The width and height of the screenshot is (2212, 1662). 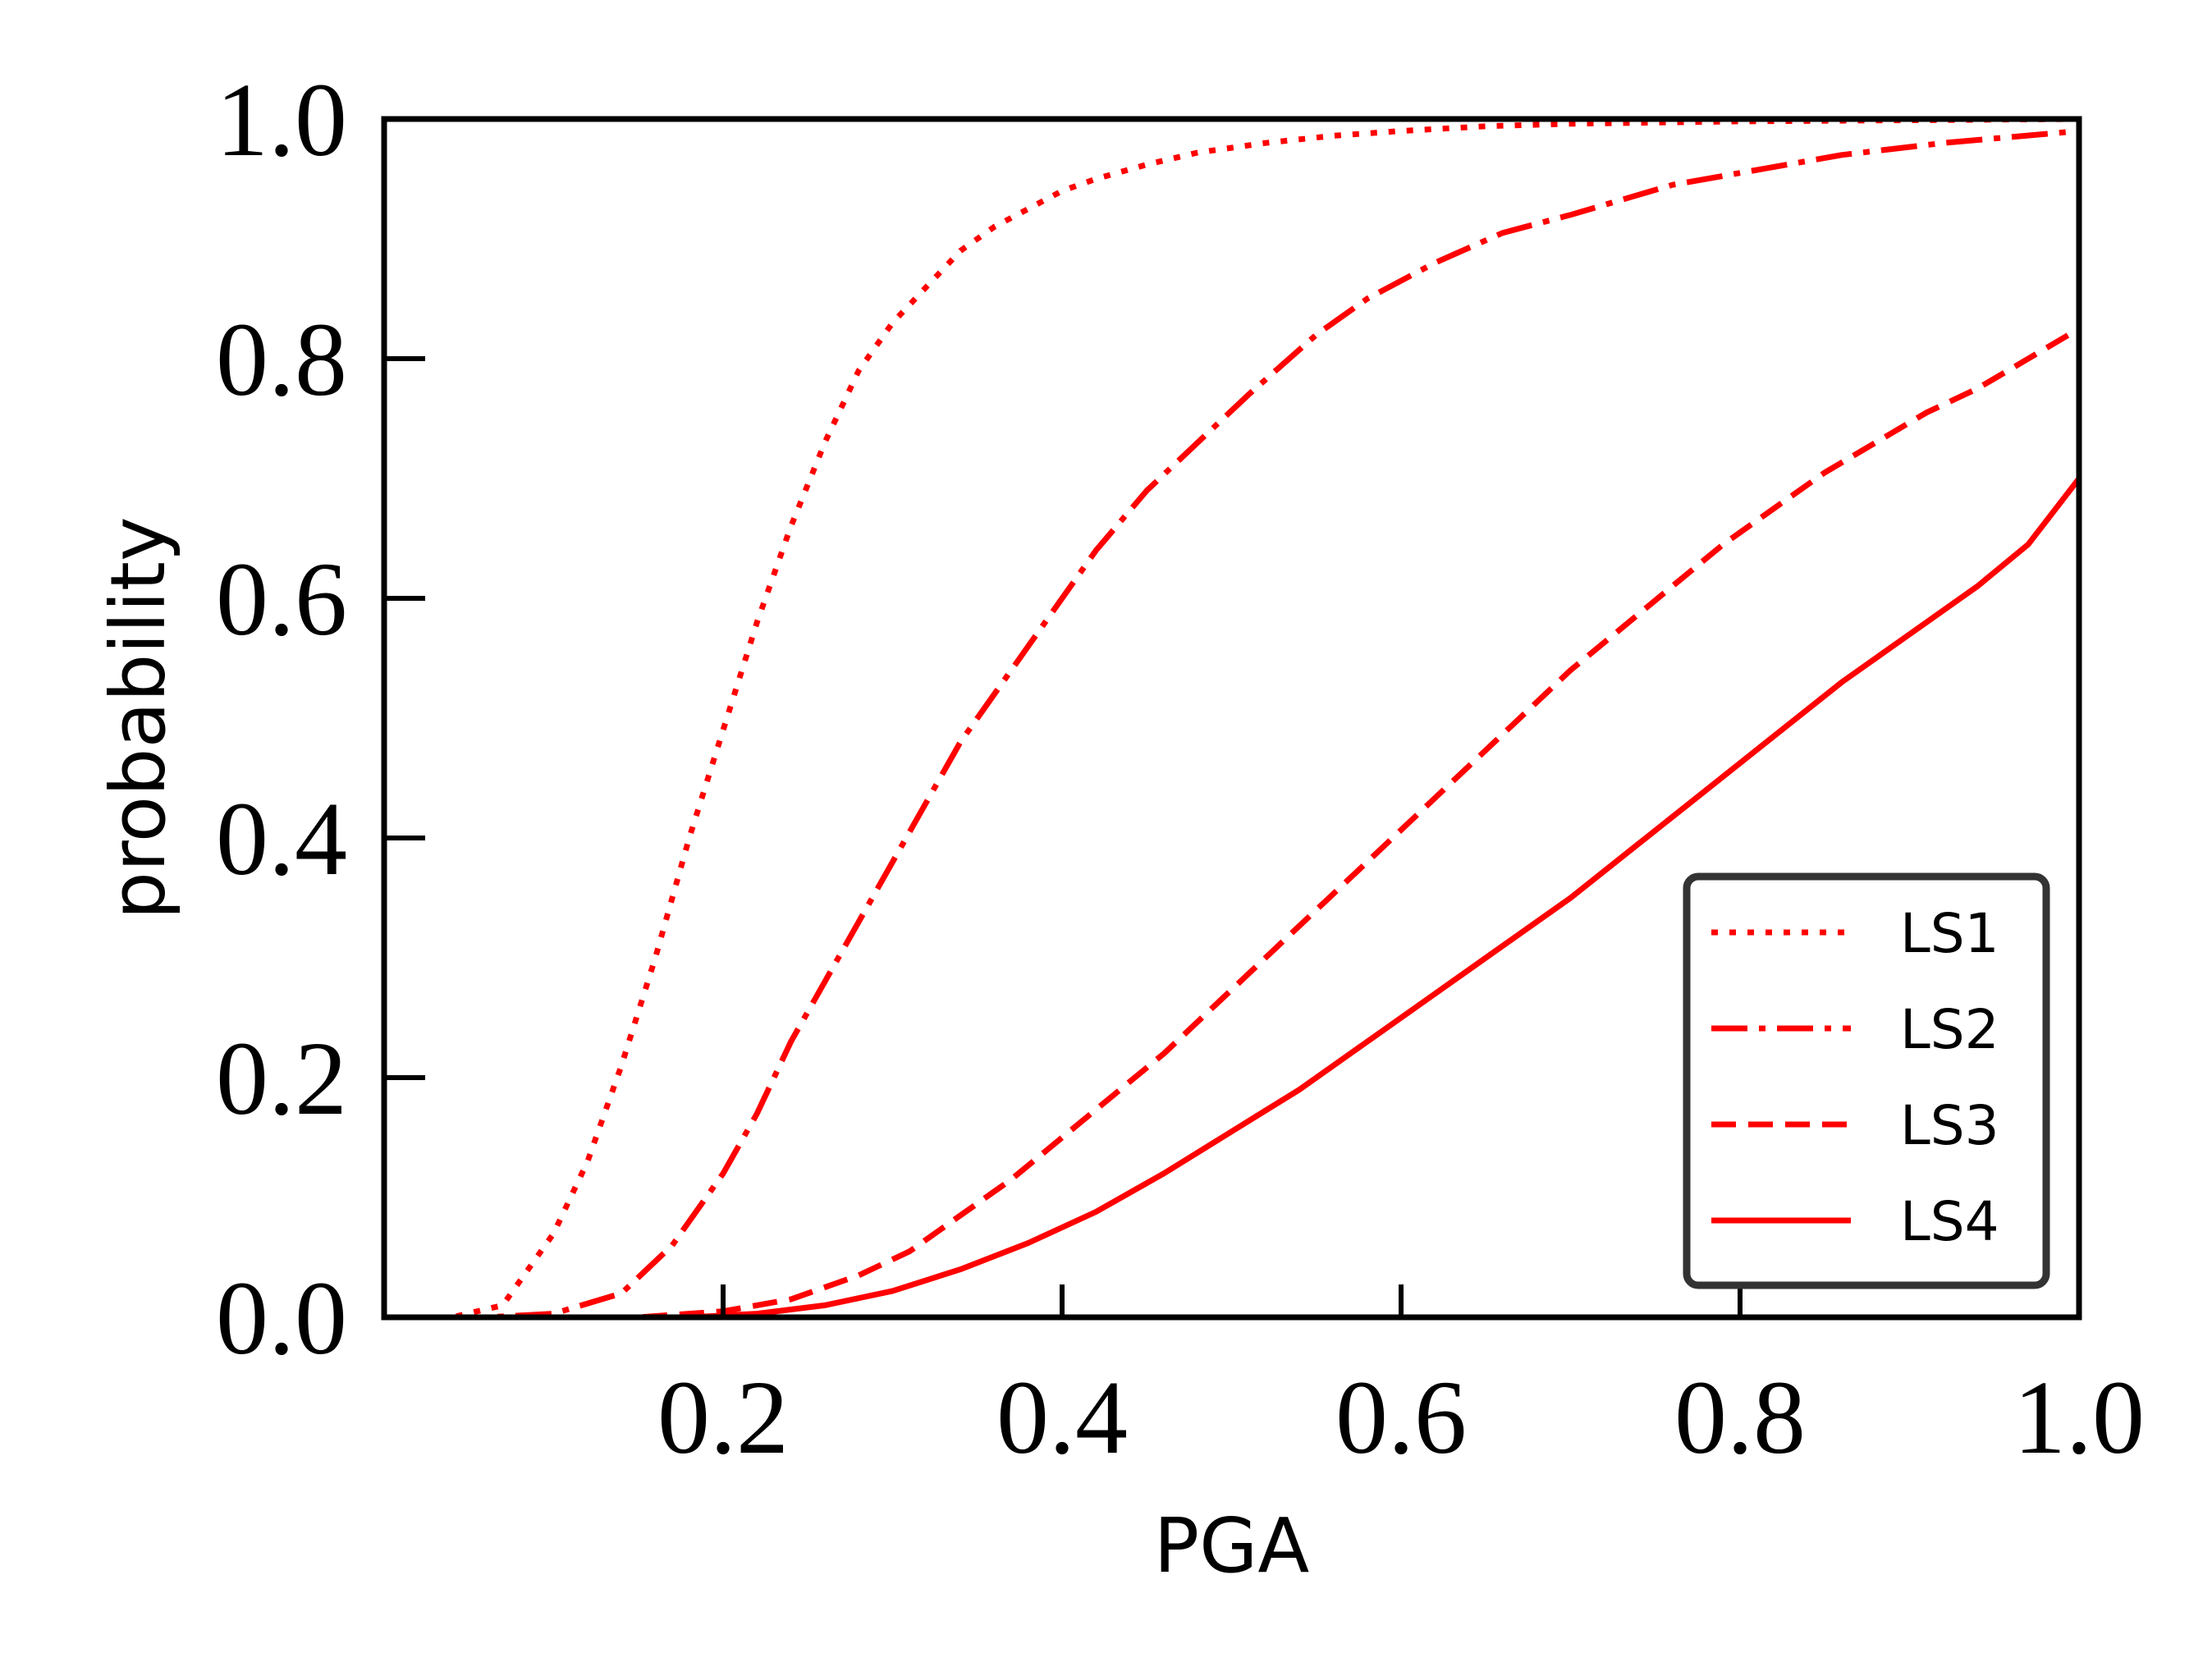 I want to click on legend-label-ls1: LS1, so click(x=1949, y=934).